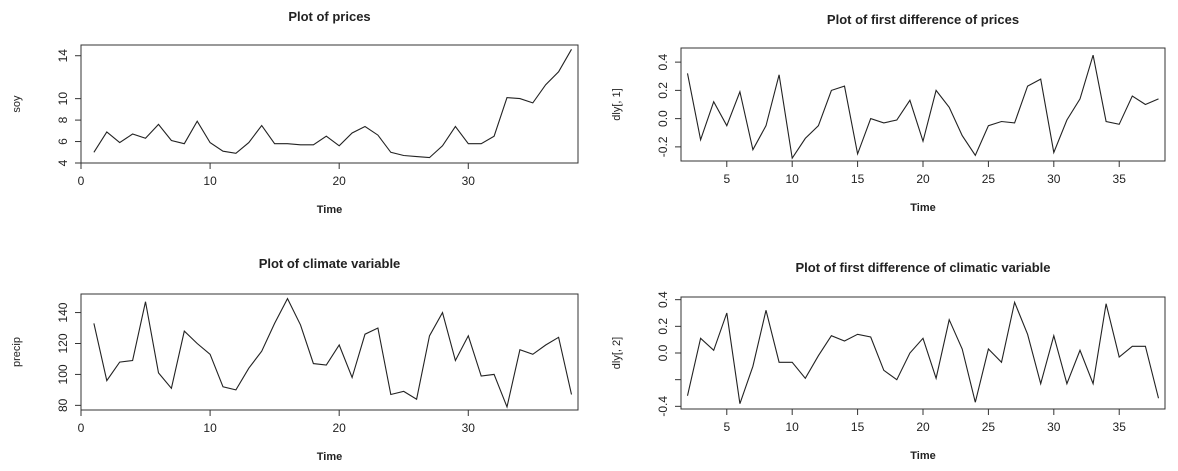  Describe the element at coordinates (330, 263) in the screenshot. I see `chart-title: Plot of climate variable` at that location.